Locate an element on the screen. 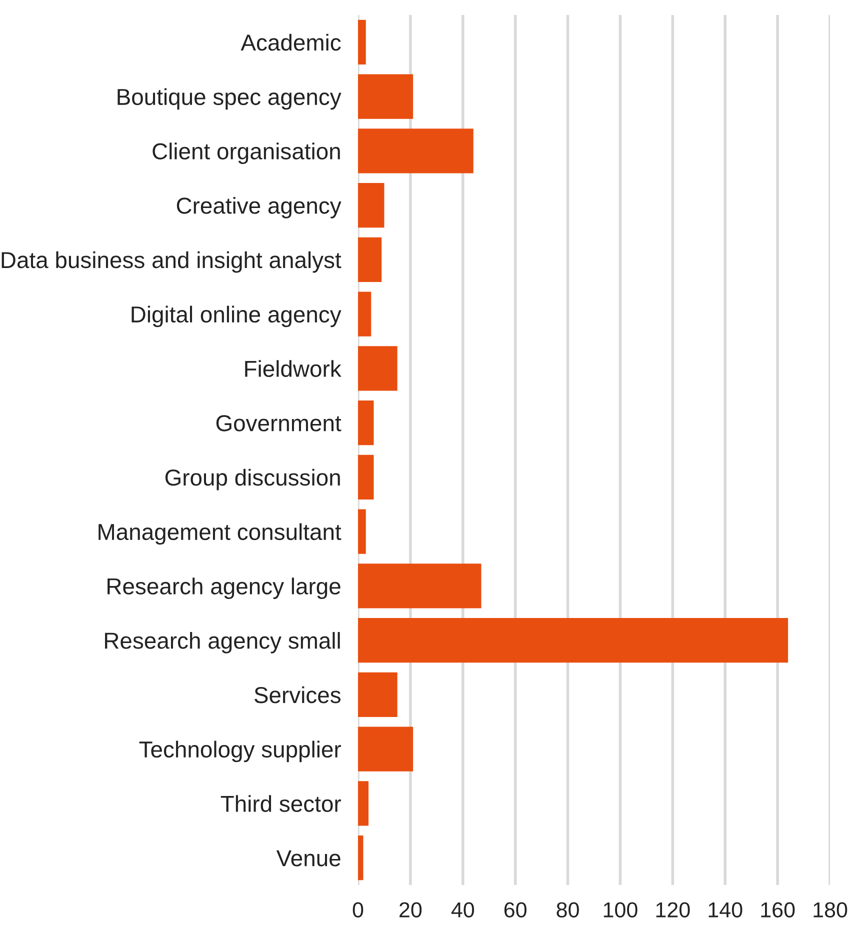 Image resolution: width=853 pixels, height=938 pixels. x-tick-label: 100 is located at coordinates (621, 910).